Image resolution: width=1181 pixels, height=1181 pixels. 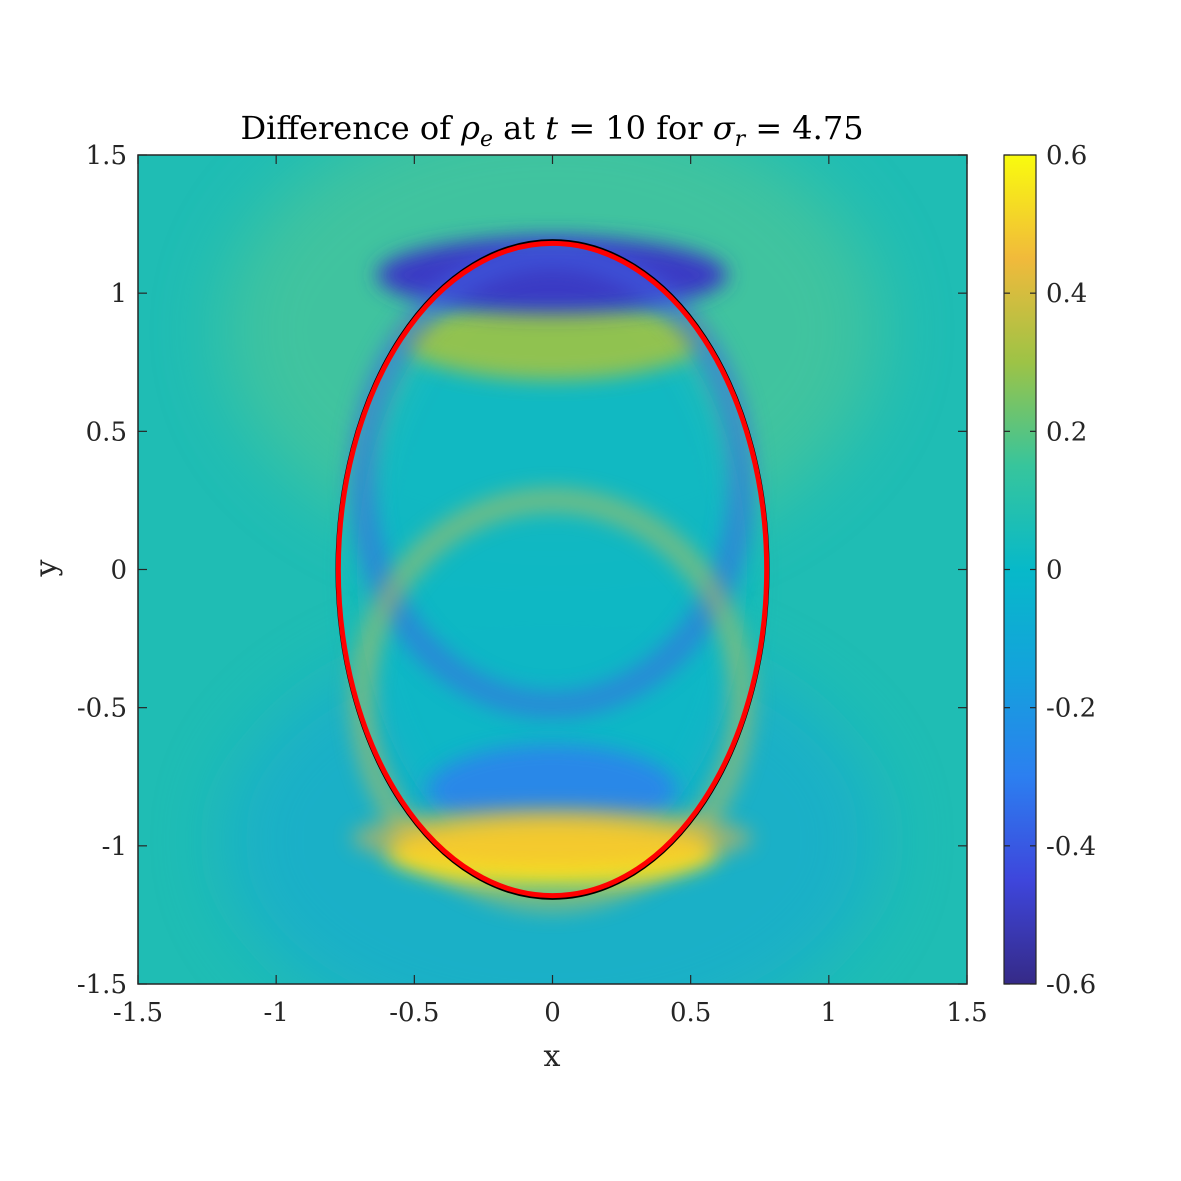 I want to click on colorbar-tick-label: -0.4, so click(x=1071, y=847).